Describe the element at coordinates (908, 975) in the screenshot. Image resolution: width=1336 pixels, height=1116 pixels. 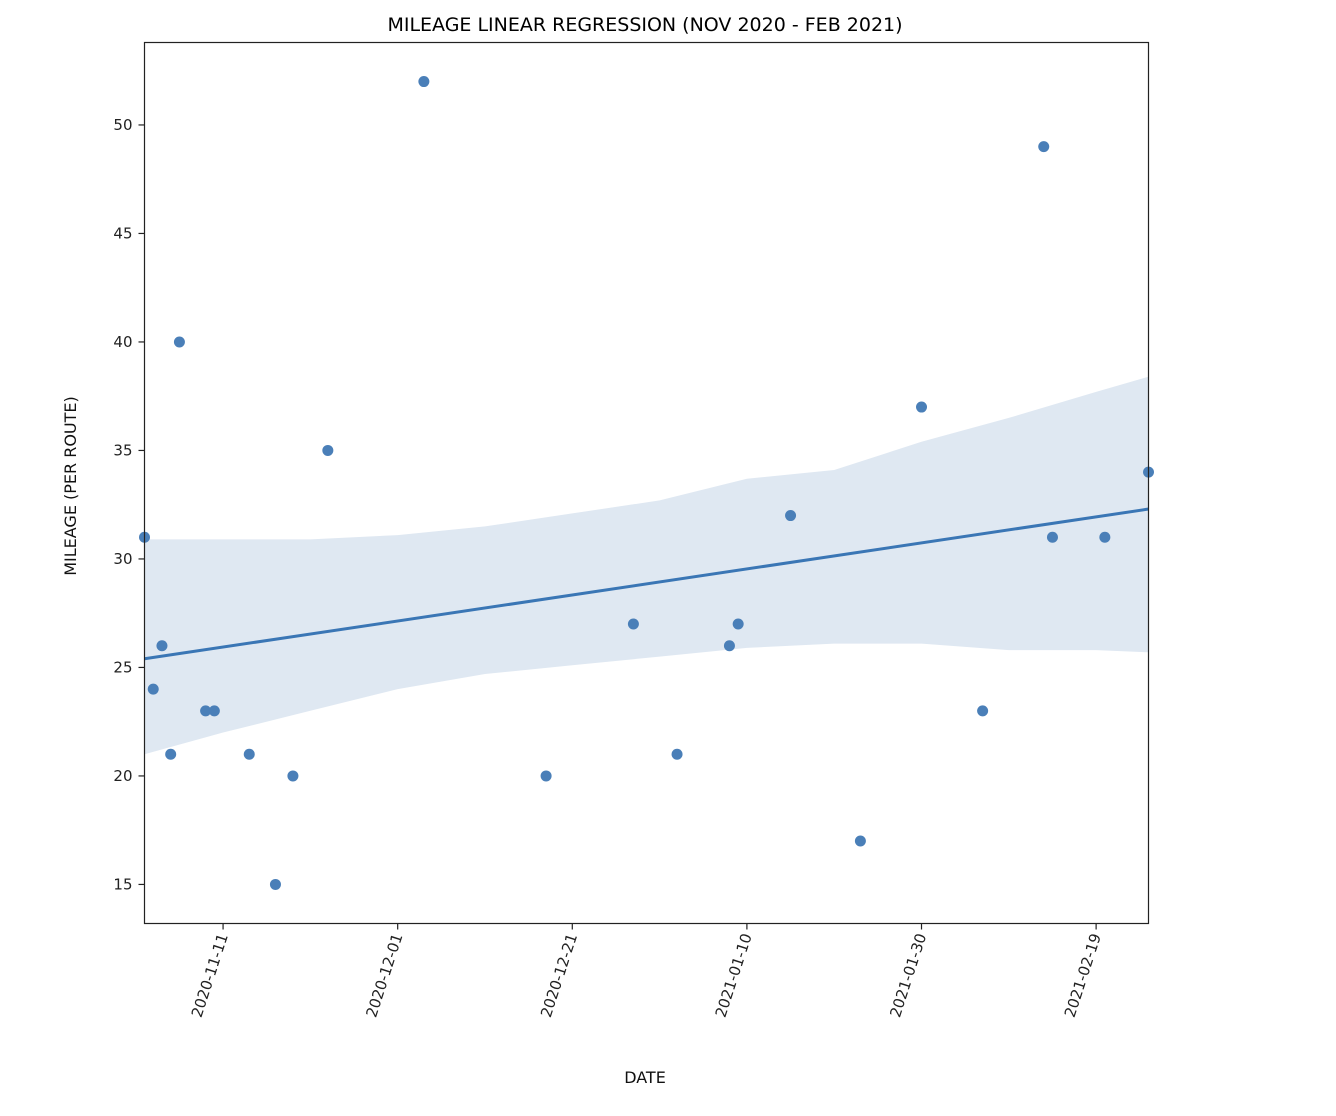
I see `x-tick-label: 2021-01-30` at that location.